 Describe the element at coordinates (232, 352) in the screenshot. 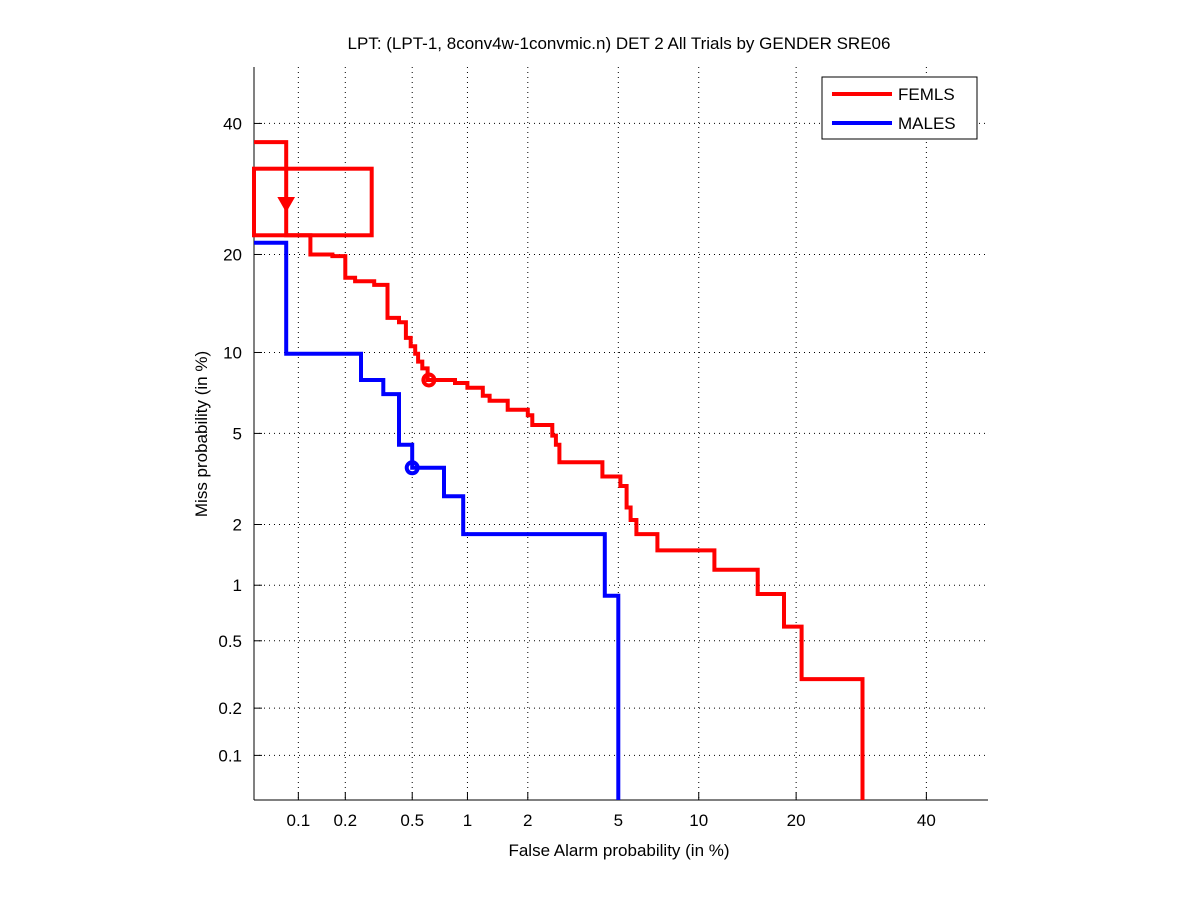

I see `y-tick-label: 10` at that location.